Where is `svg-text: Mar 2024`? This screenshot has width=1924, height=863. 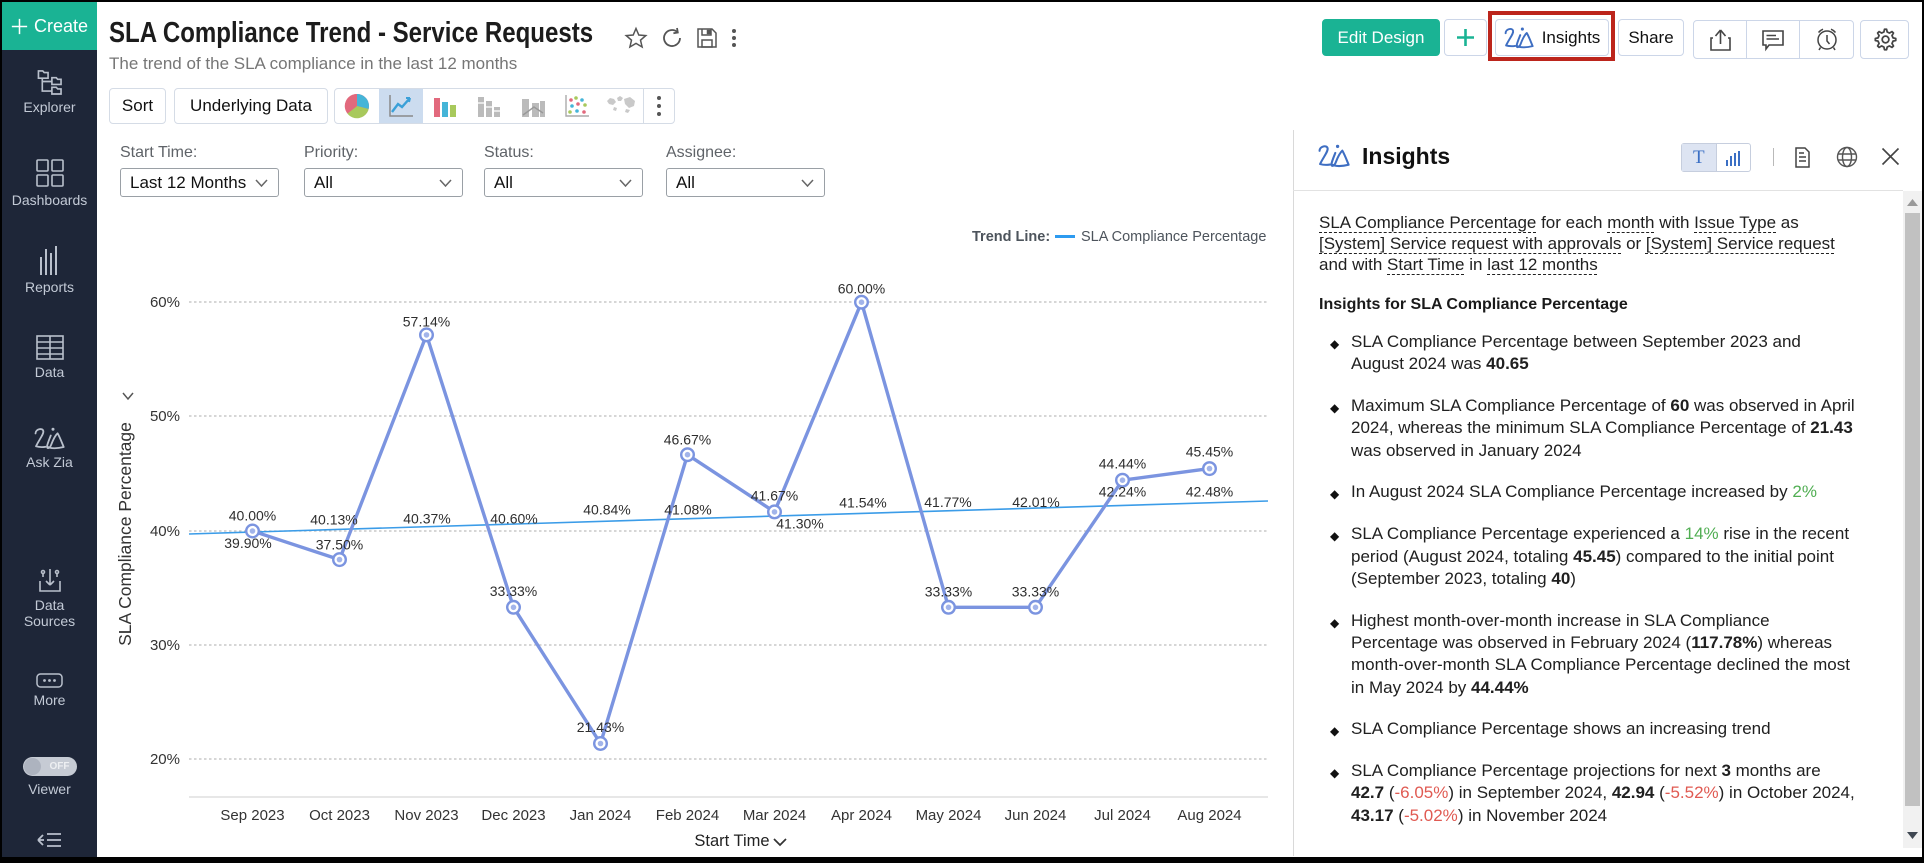 svg-text: Mar 2024 is located at coordinates (774, 815).